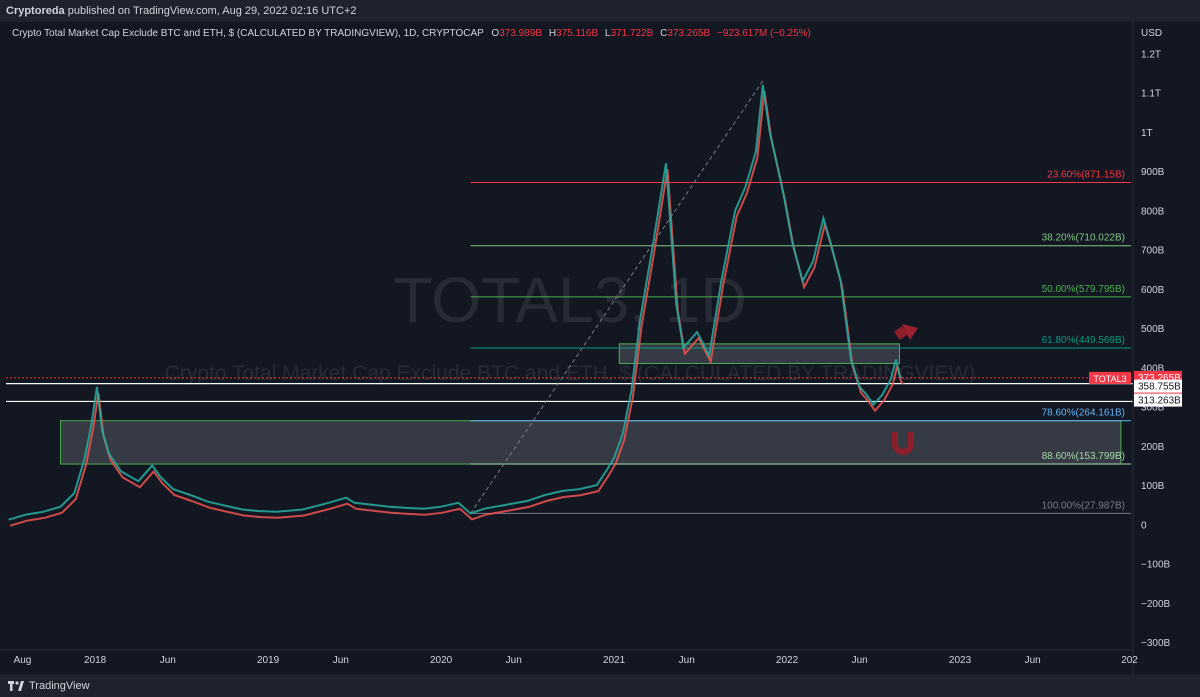 The image size is (1200, 697). What do you see at coordinates (1151, 33) in the screenshot?
I see `currency-label: USD` at bounding box center [1151, 33].